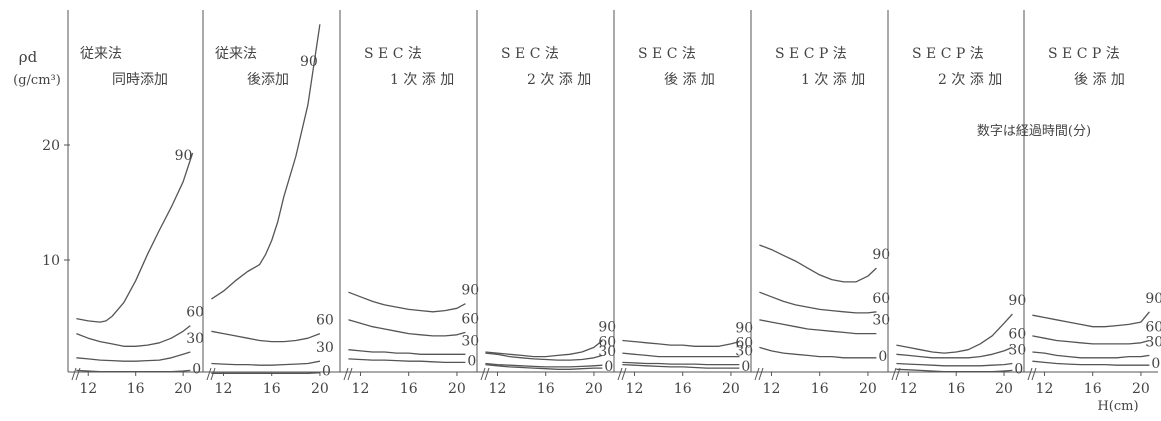 This screenshot has width=1161, height=421. What do you see at coordinates (28, 57) in the screenshot?
I see `y-axis-label: ρd` at bounding box center [28, 57].